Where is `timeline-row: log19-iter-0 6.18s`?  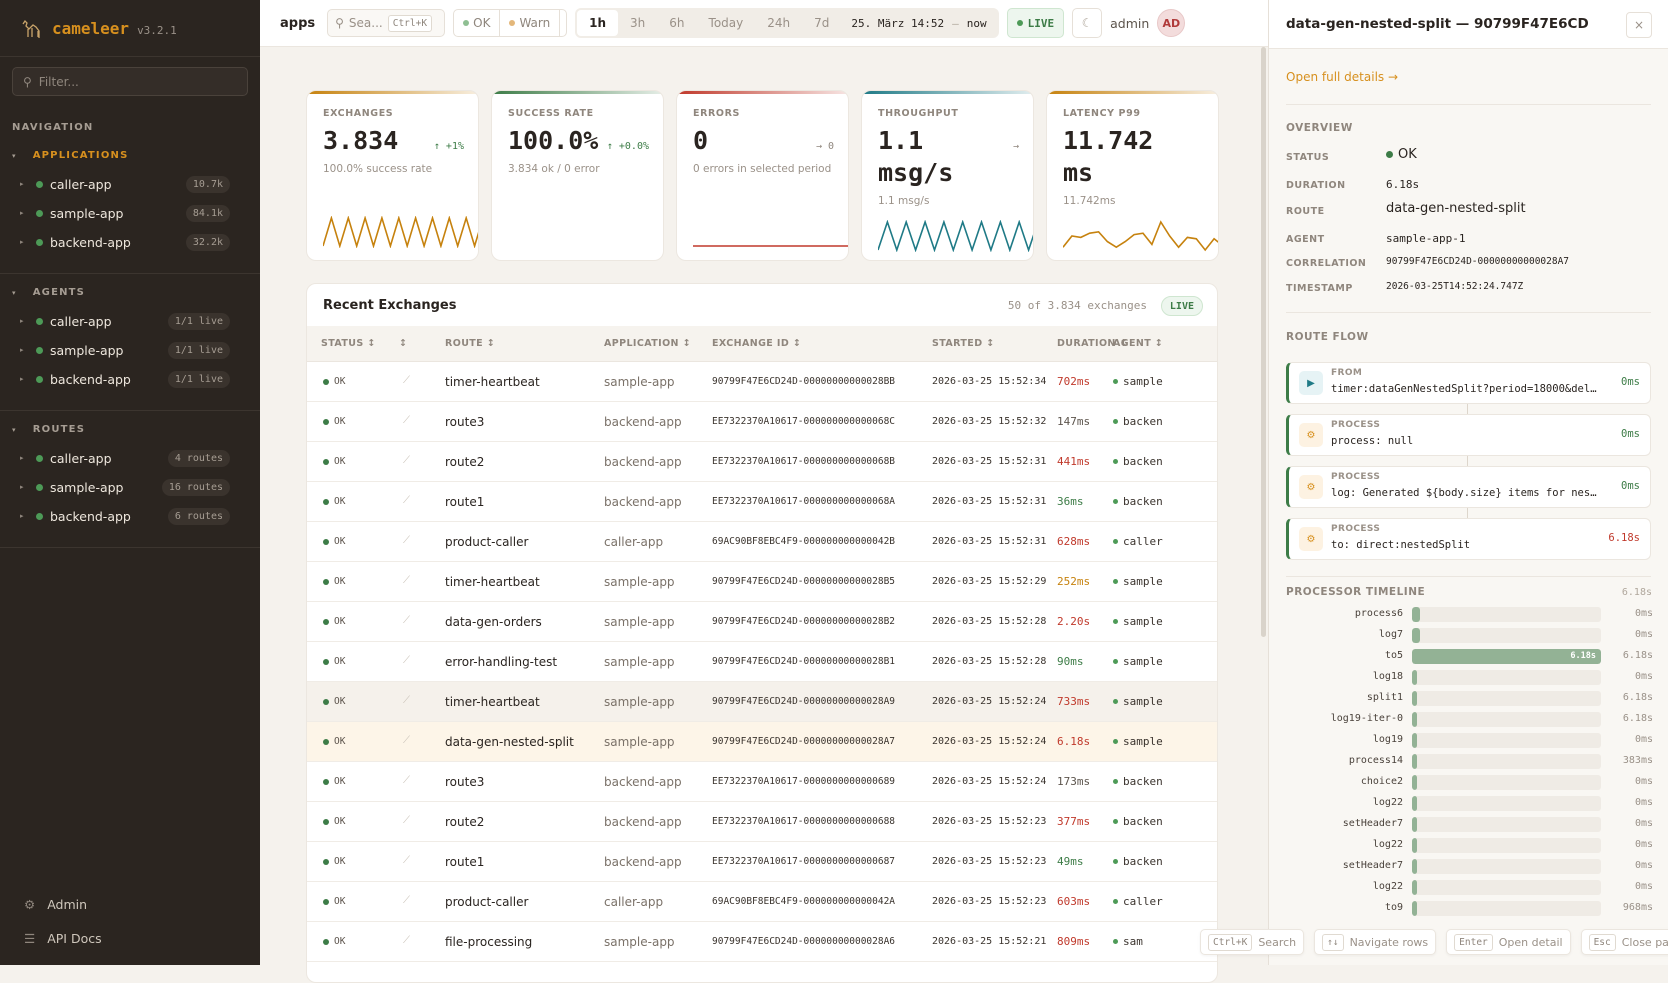
timeline-row: log19-iter-0 6.18s is located at coordinates (1468, 720).